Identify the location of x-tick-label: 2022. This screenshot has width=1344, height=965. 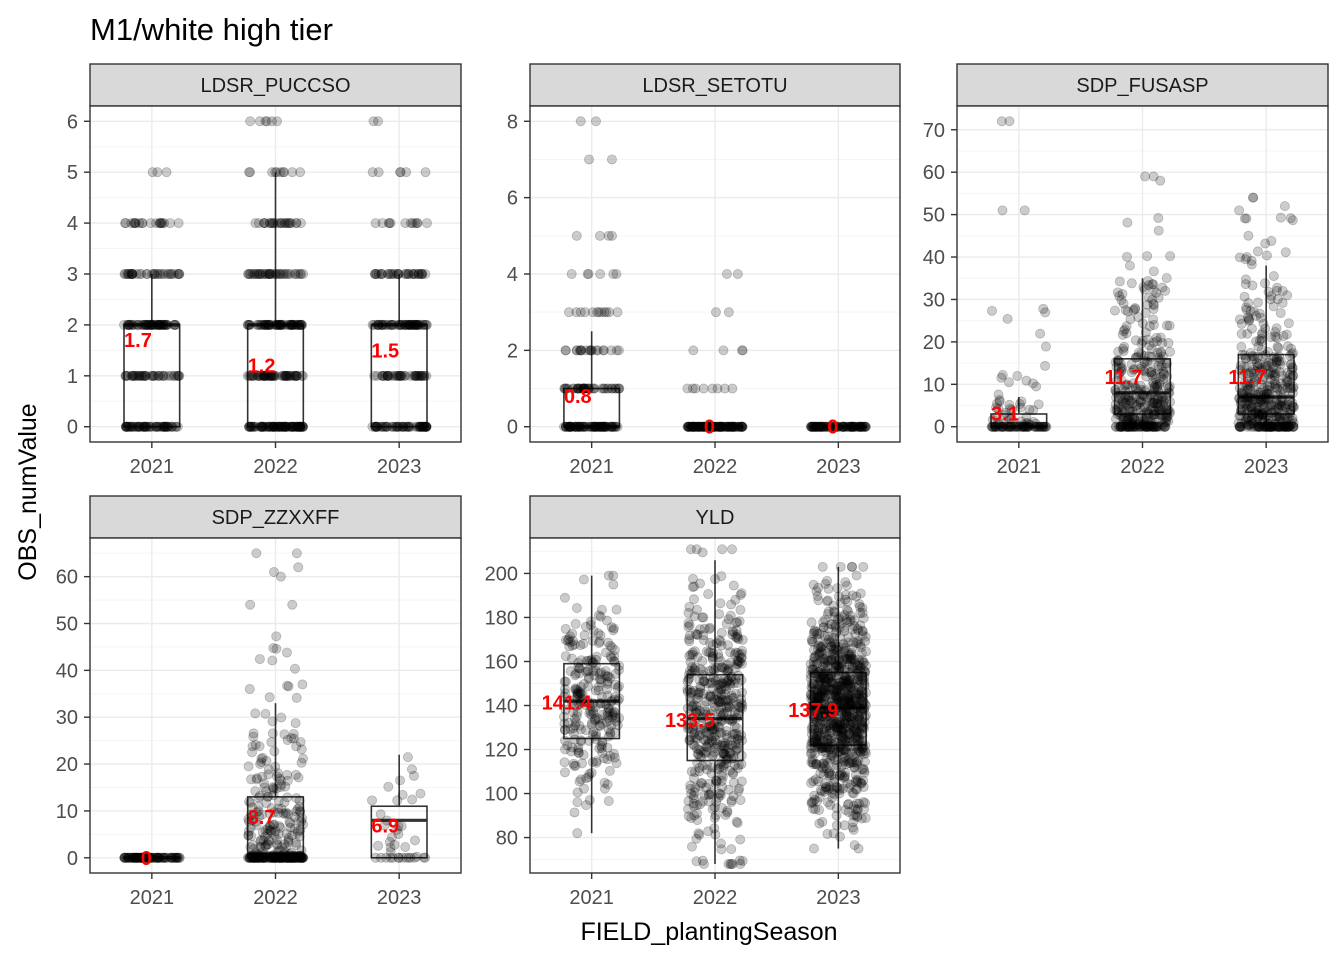
(715, 898).